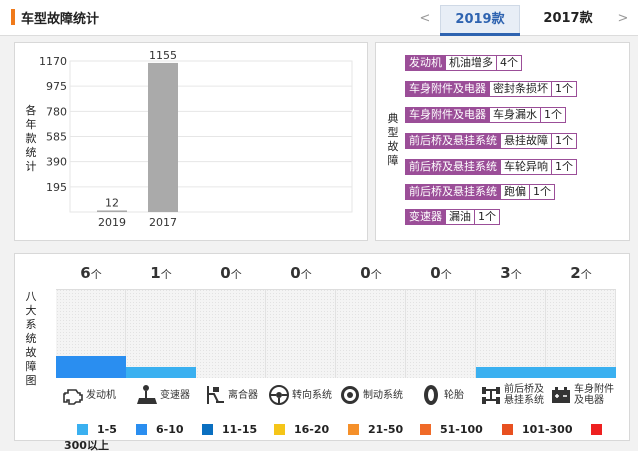  Describe the element at coordinates (516, 395) in the screenshot. I see `system-axle-suspension: 前后桥及悬挂系统` at that location.